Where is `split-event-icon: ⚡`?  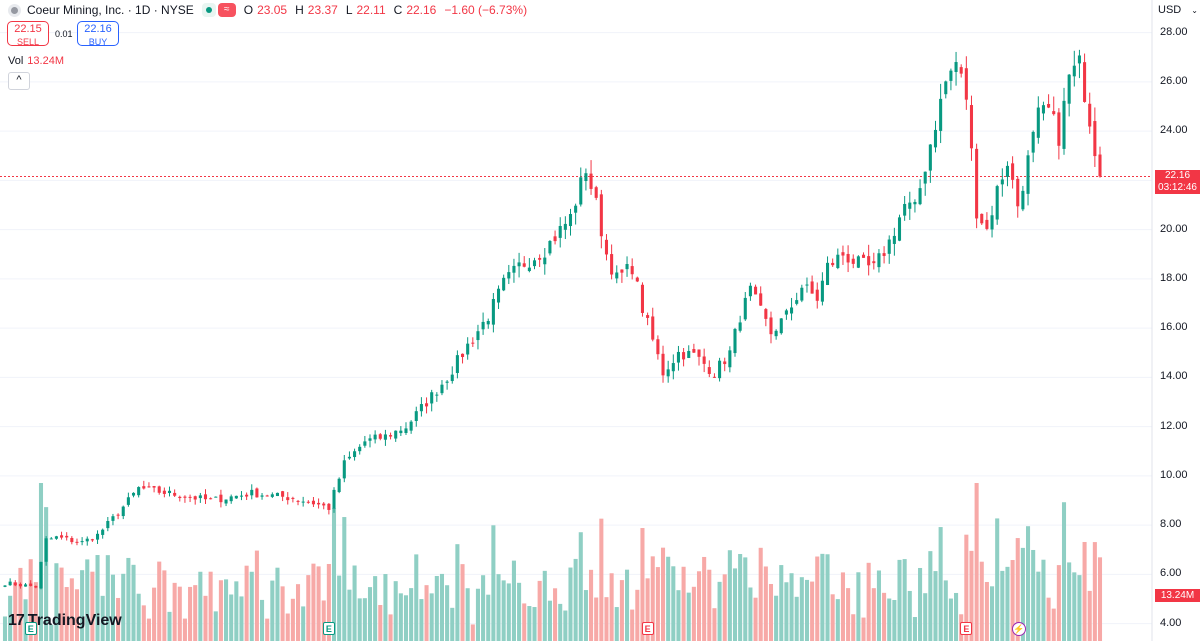
split-event-icon: ⚡ is located at coordinates (1018, 629).